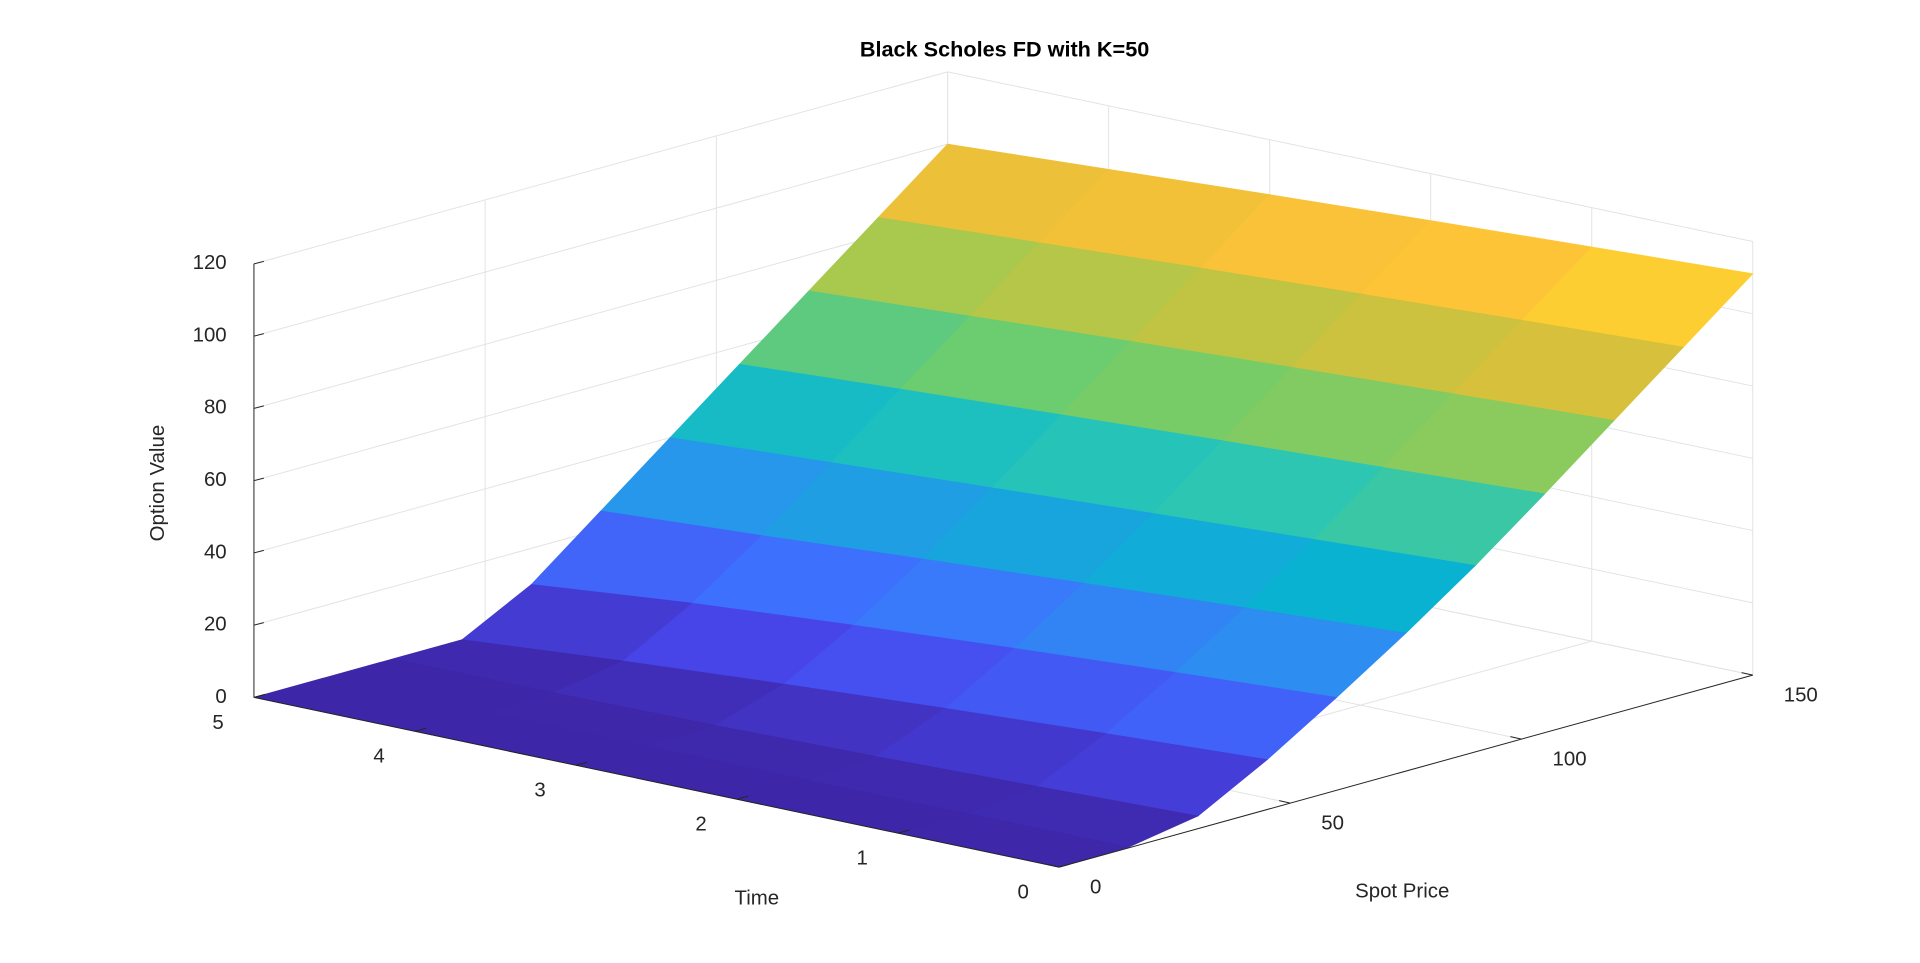 Image resolution: width=1920 pixels, height=963 pixels. I want to click on x-tick-label: 100, so click(1570, 760).